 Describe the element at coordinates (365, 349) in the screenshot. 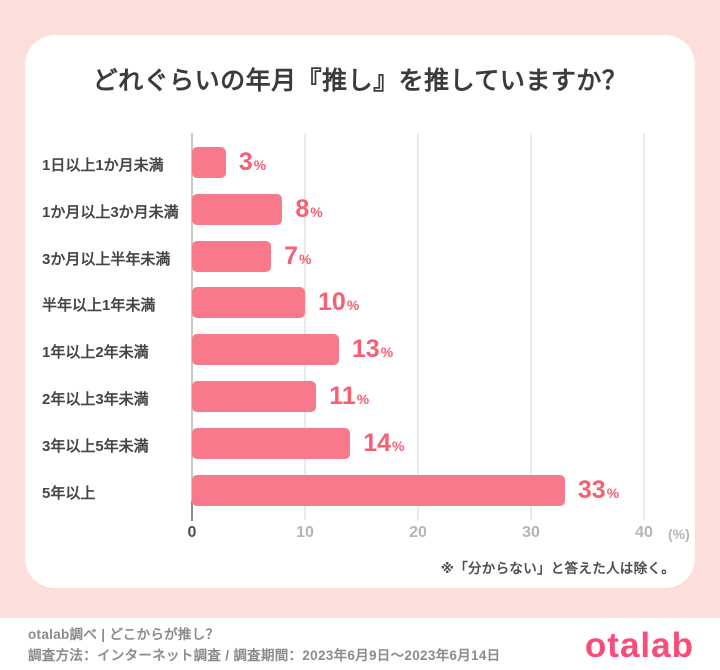

I see `value-number: 13` at that location.